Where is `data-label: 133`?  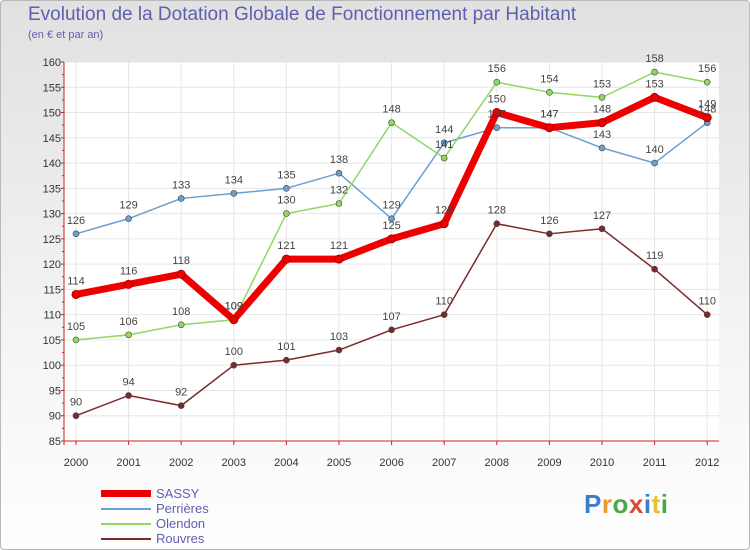 data-label: 133 is located at coordinates (181, 185).